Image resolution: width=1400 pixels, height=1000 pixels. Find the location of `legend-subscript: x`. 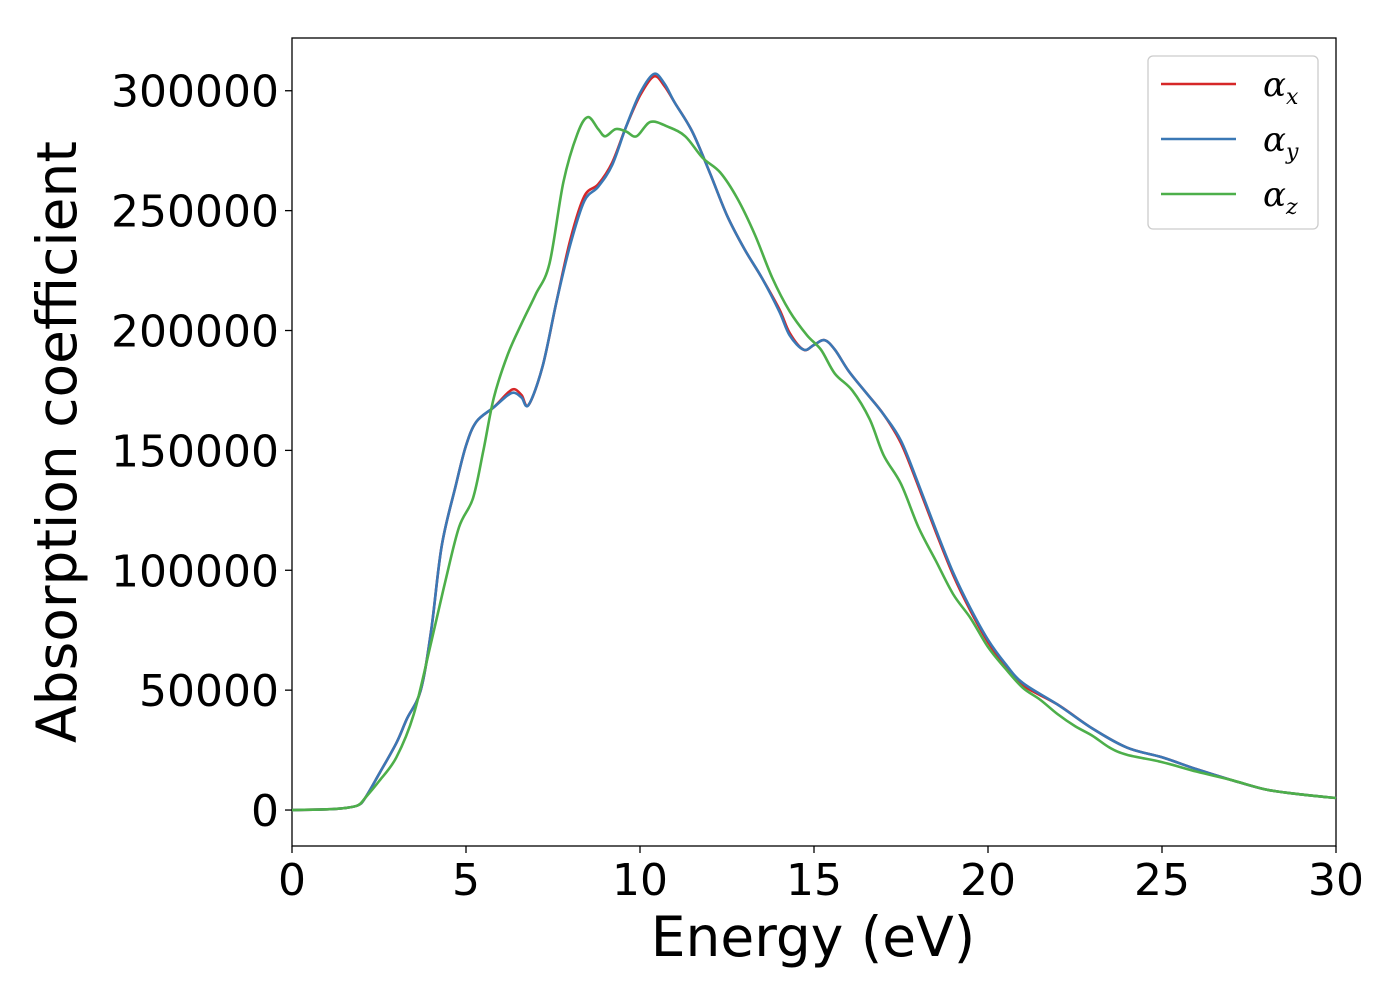

legend-subscript: x is located at coordinates (1292, 97).